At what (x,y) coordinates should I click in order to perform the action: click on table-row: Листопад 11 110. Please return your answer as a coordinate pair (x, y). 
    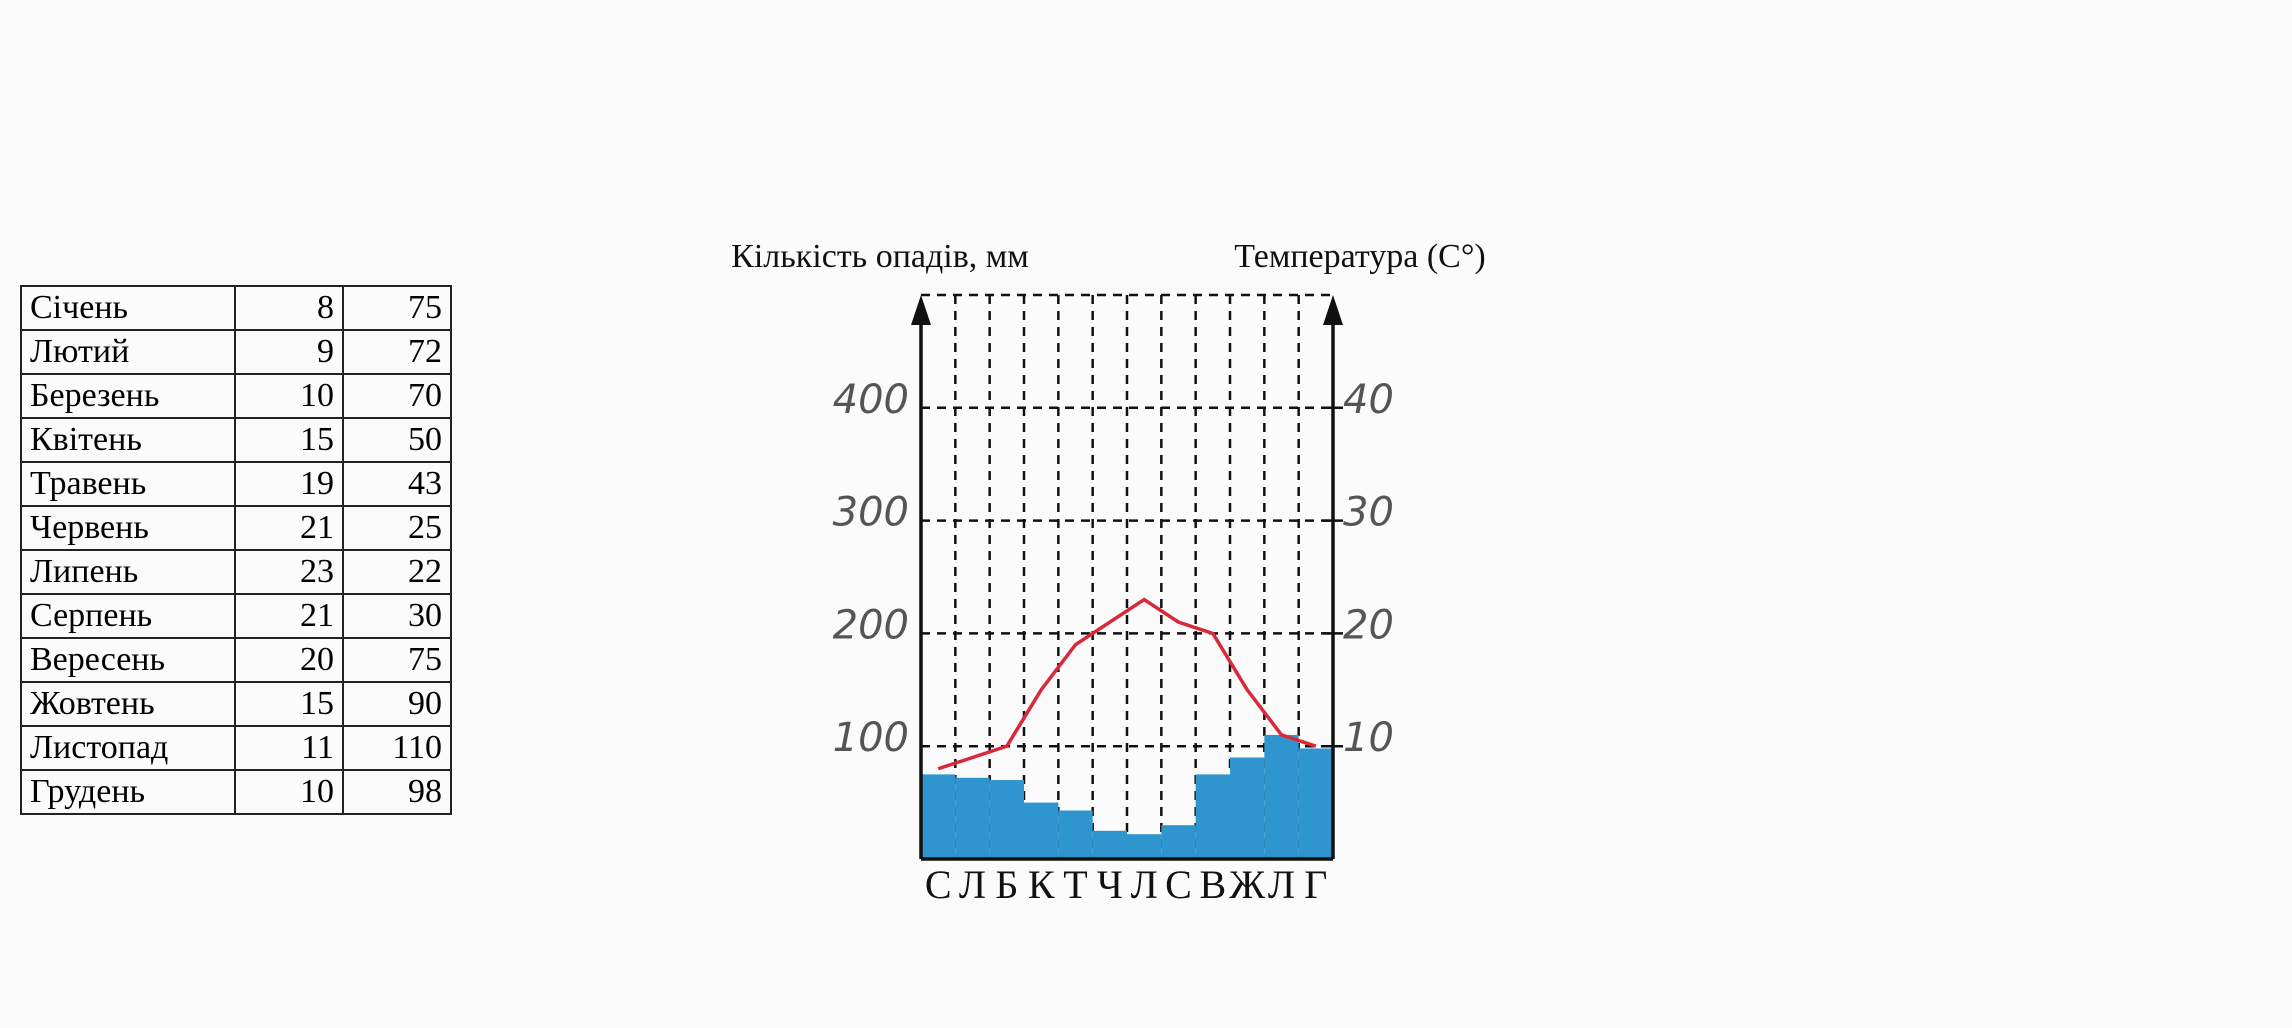
    Looking at the image, I should click on (236, 748).